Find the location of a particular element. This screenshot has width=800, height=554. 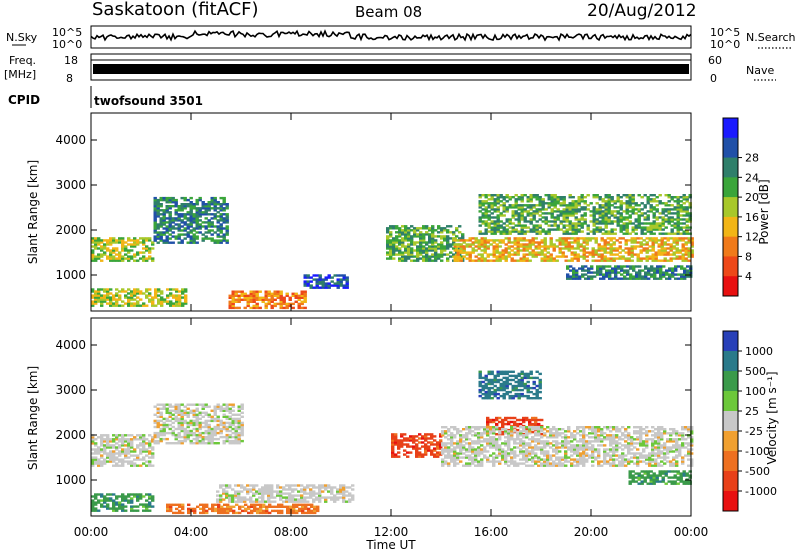

freq-tick-top: 18 is located at coordinates (71, 60).